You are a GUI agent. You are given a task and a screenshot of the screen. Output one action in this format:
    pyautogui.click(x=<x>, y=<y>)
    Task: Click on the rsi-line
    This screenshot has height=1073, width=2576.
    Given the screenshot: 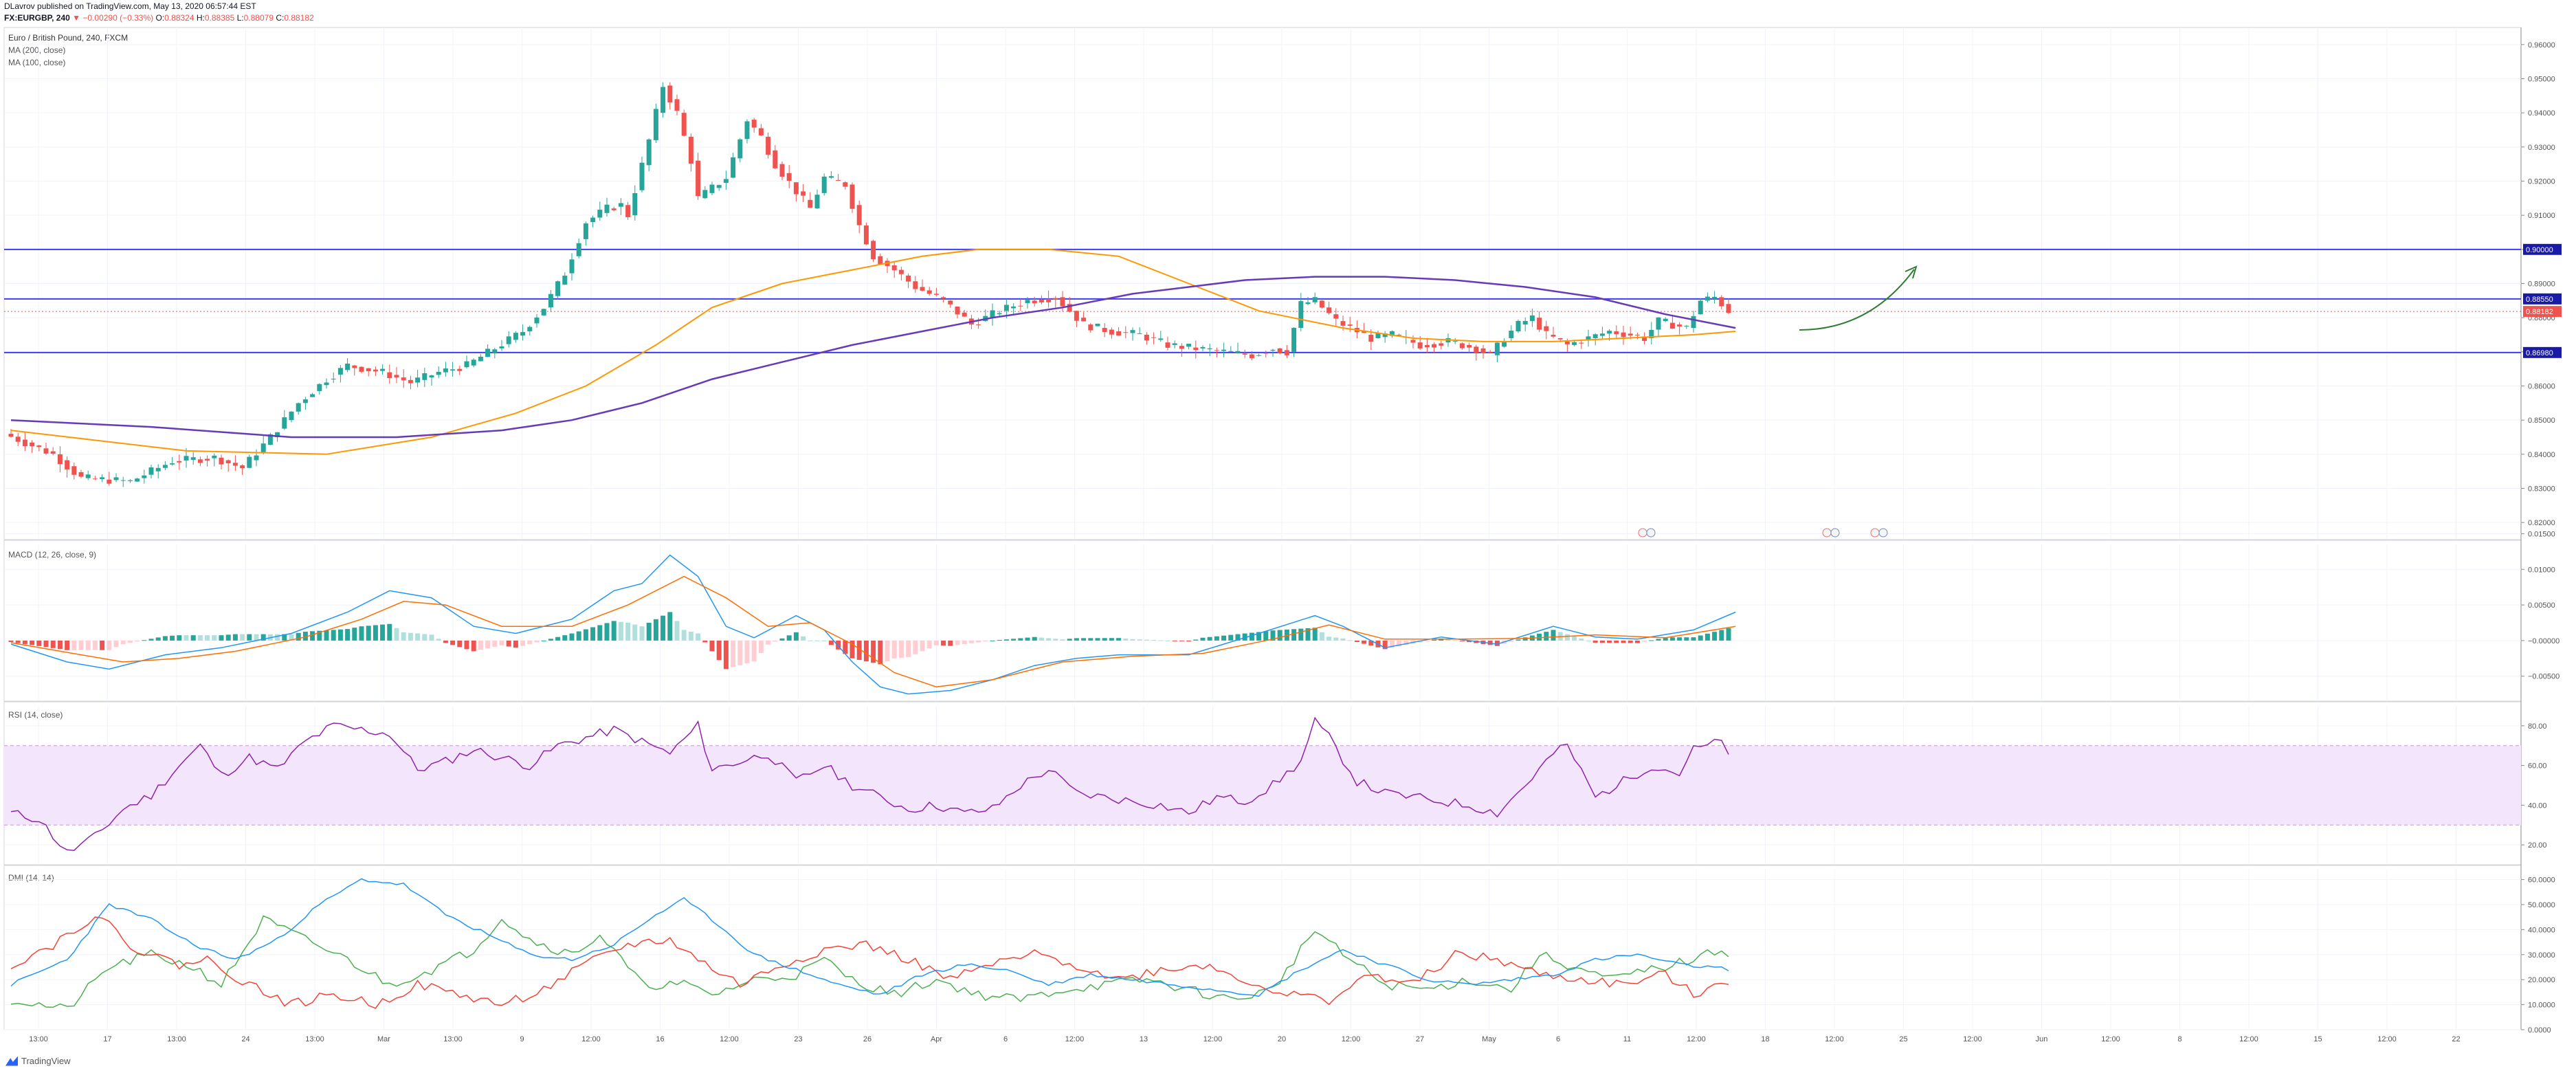 What is the action you would take?
    pyautogui.click(x=869, y=783)
    